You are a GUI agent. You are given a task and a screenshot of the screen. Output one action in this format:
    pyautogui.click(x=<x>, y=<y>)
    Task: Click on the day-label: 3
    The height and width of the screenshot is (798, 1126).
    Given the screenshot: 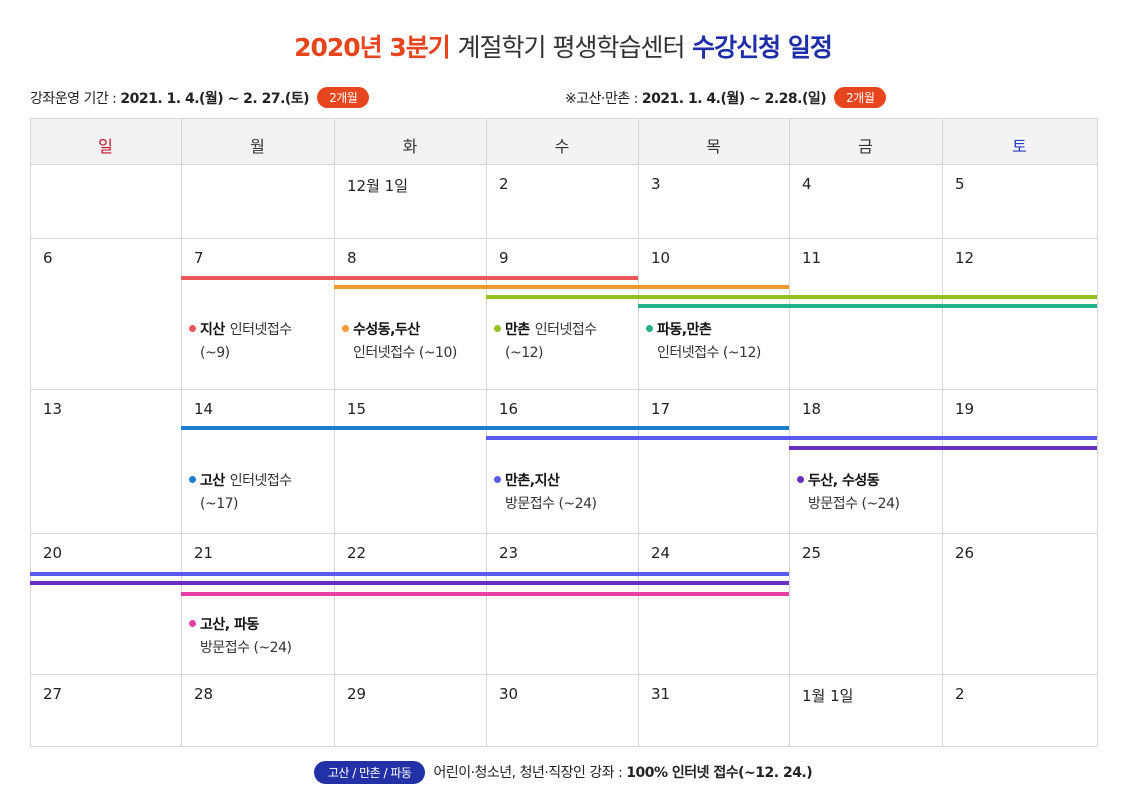 What is the action you would take?
    pyautogui.click(x=656, y=184)
    